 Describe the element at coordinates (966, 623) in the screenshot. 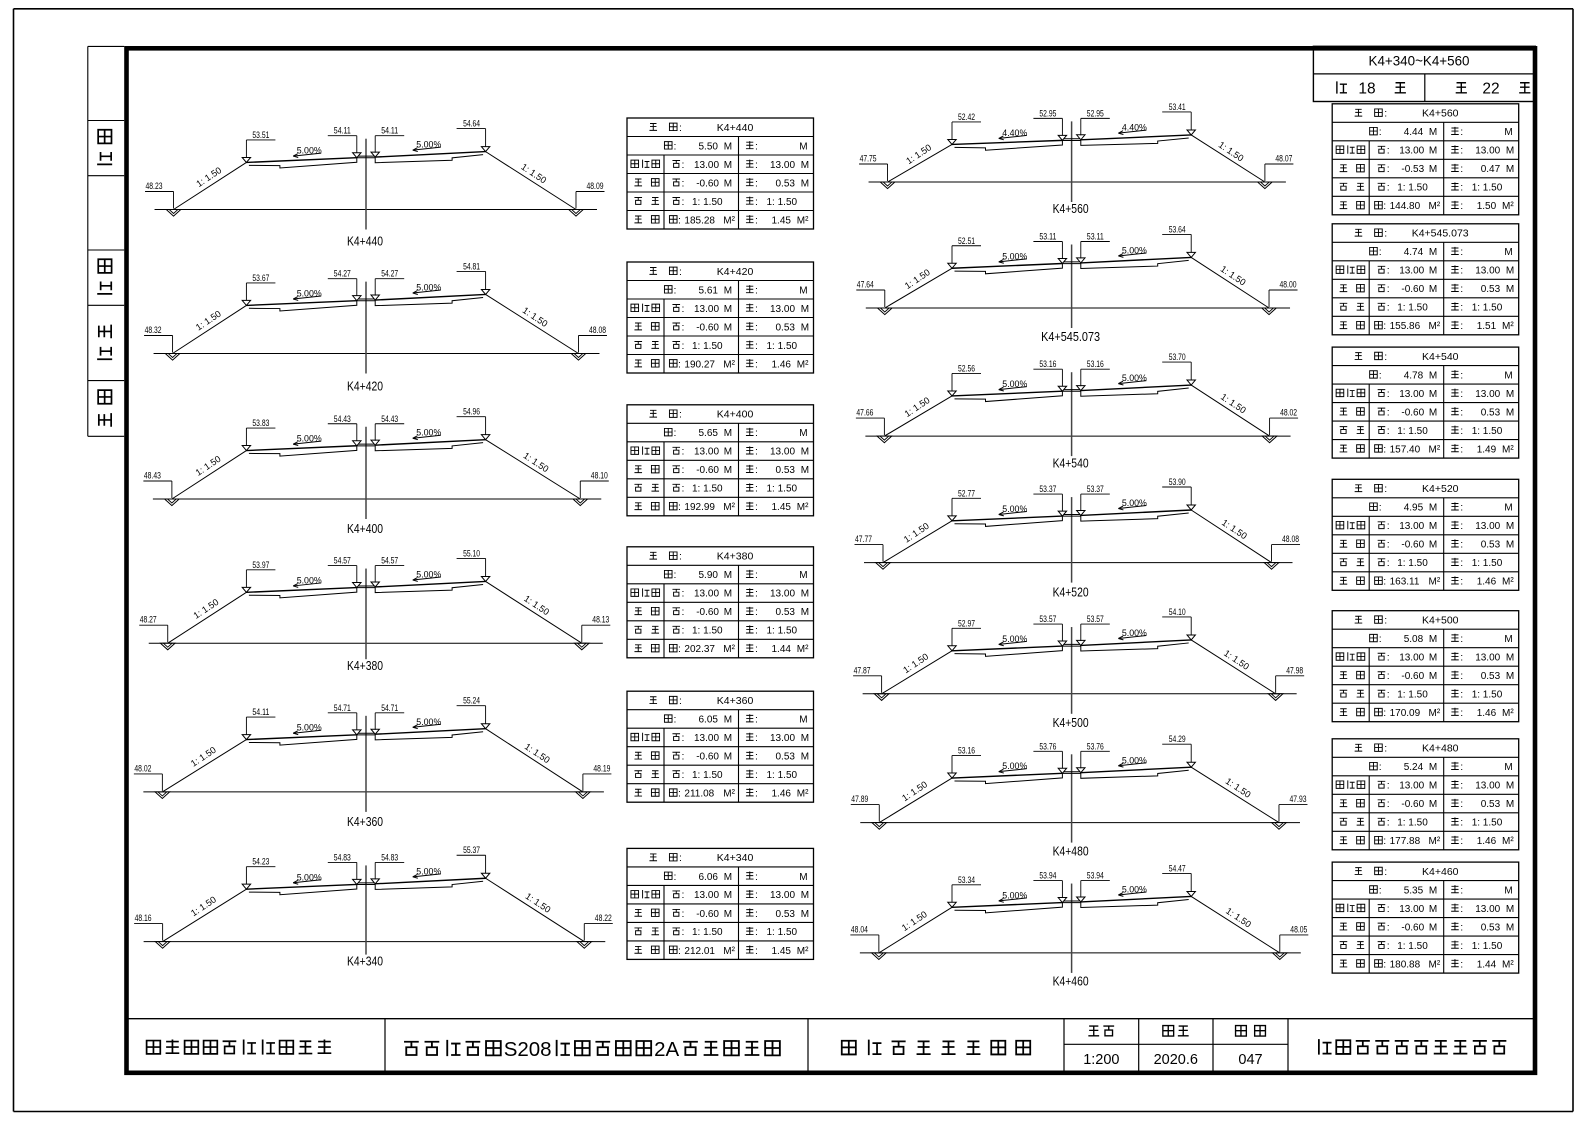

I see `svg-text: 52.97` at that location.